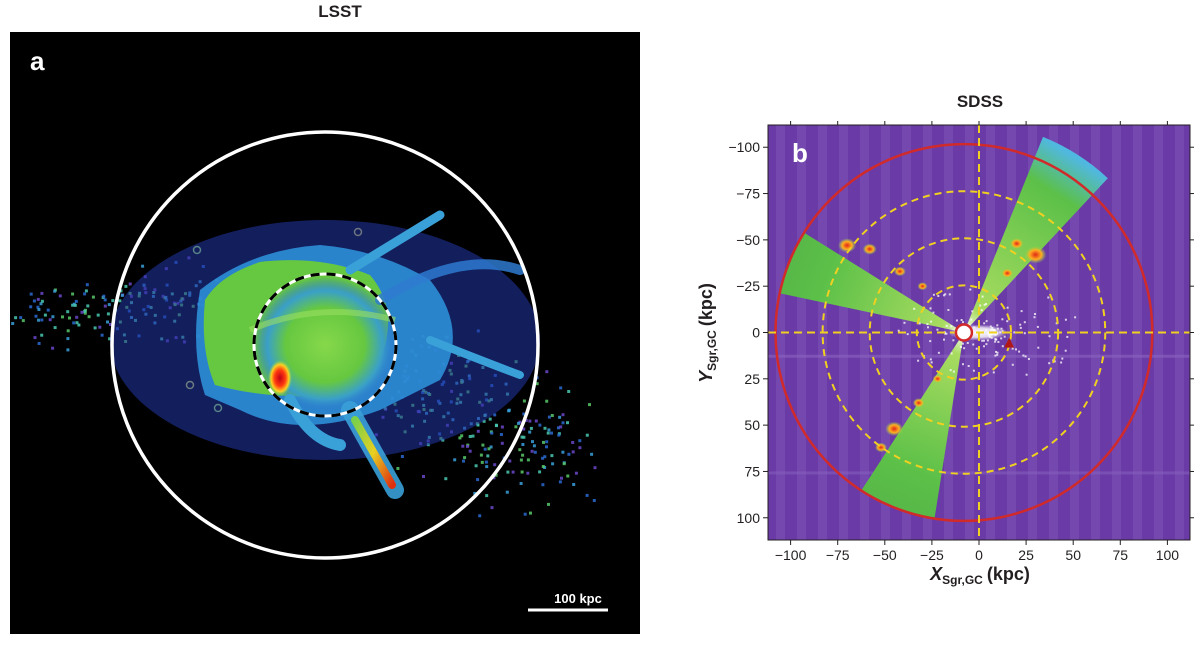 The height and width of the screenshot is (645, 1200). I want to click on dashed-radius-circle, so click(964, 332).